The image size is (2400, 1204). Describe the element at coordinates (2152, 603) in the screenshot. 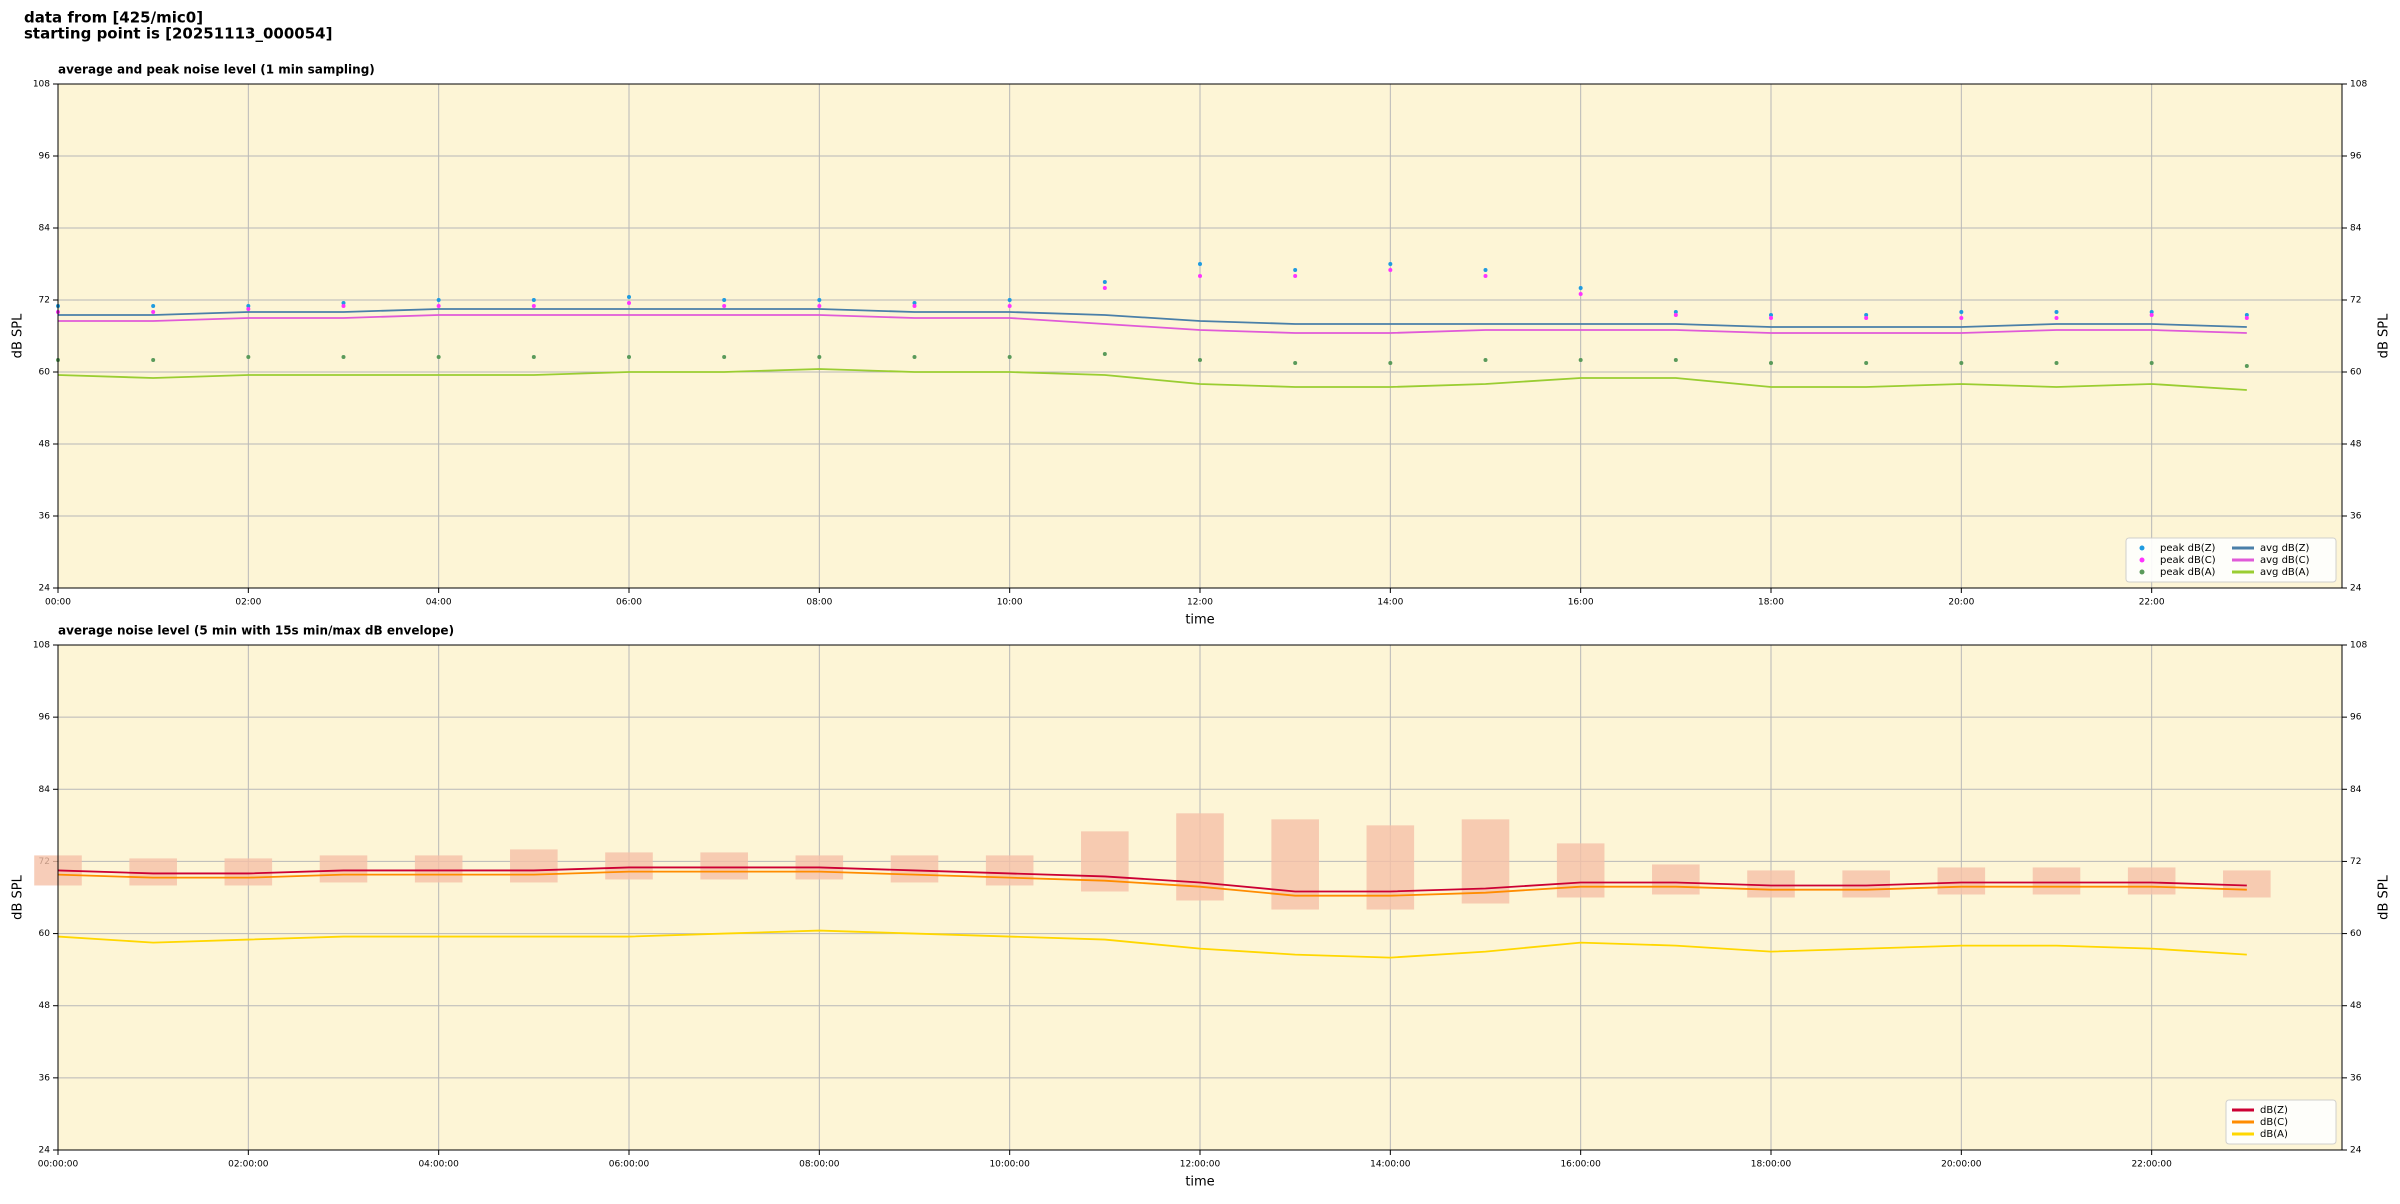

I see `x-tick-label: 22:00` at that location.